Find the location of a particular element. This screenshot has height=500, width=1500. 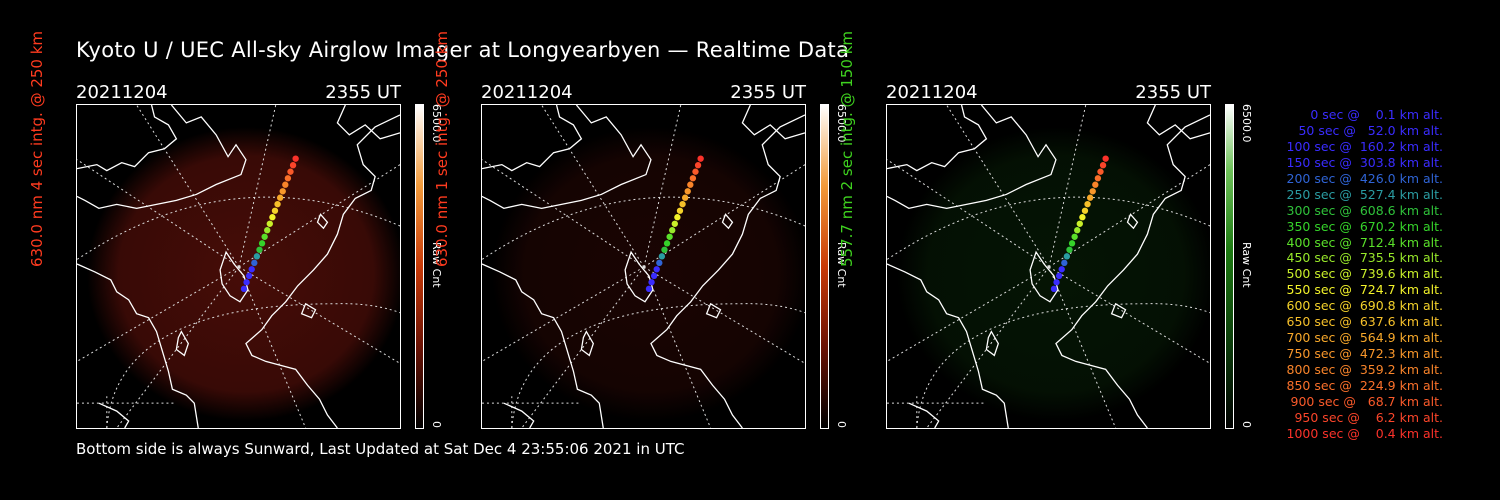

legend-entry: 300 sec @ 608.6 km alt. is located at coordinates (1363, 210).